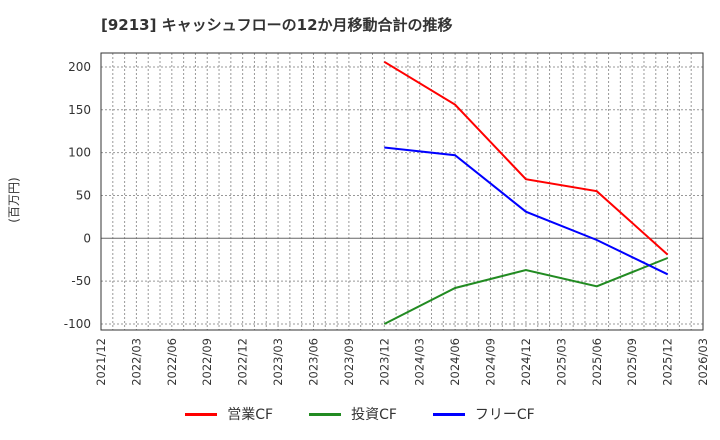 This screenshot has height=440, width=720. I want to click on x-tick-label: 2022/12, so click(243, 362).